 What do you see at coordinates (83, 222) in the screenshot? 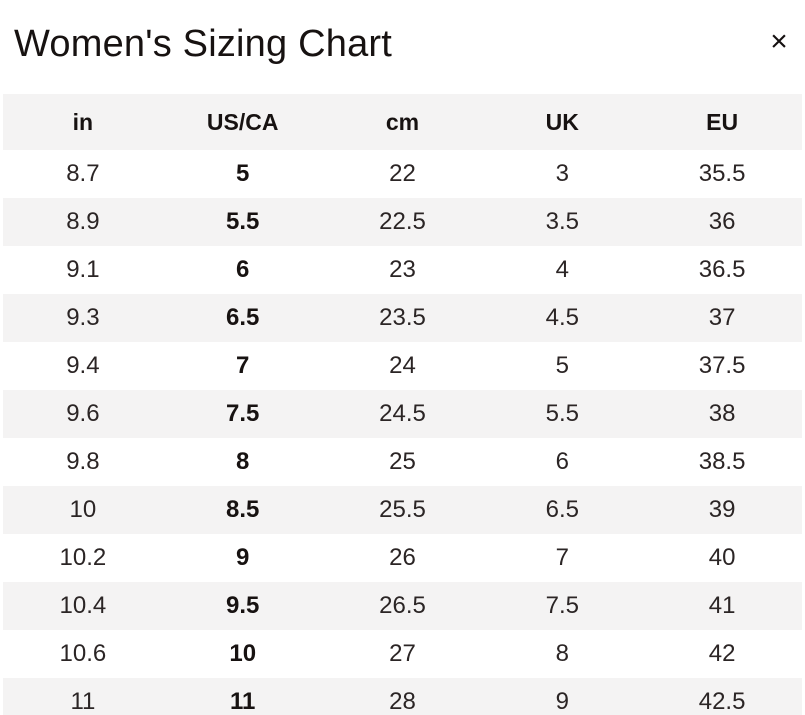
I see `table-cell: 8.9` at bounding box center [83, 222].